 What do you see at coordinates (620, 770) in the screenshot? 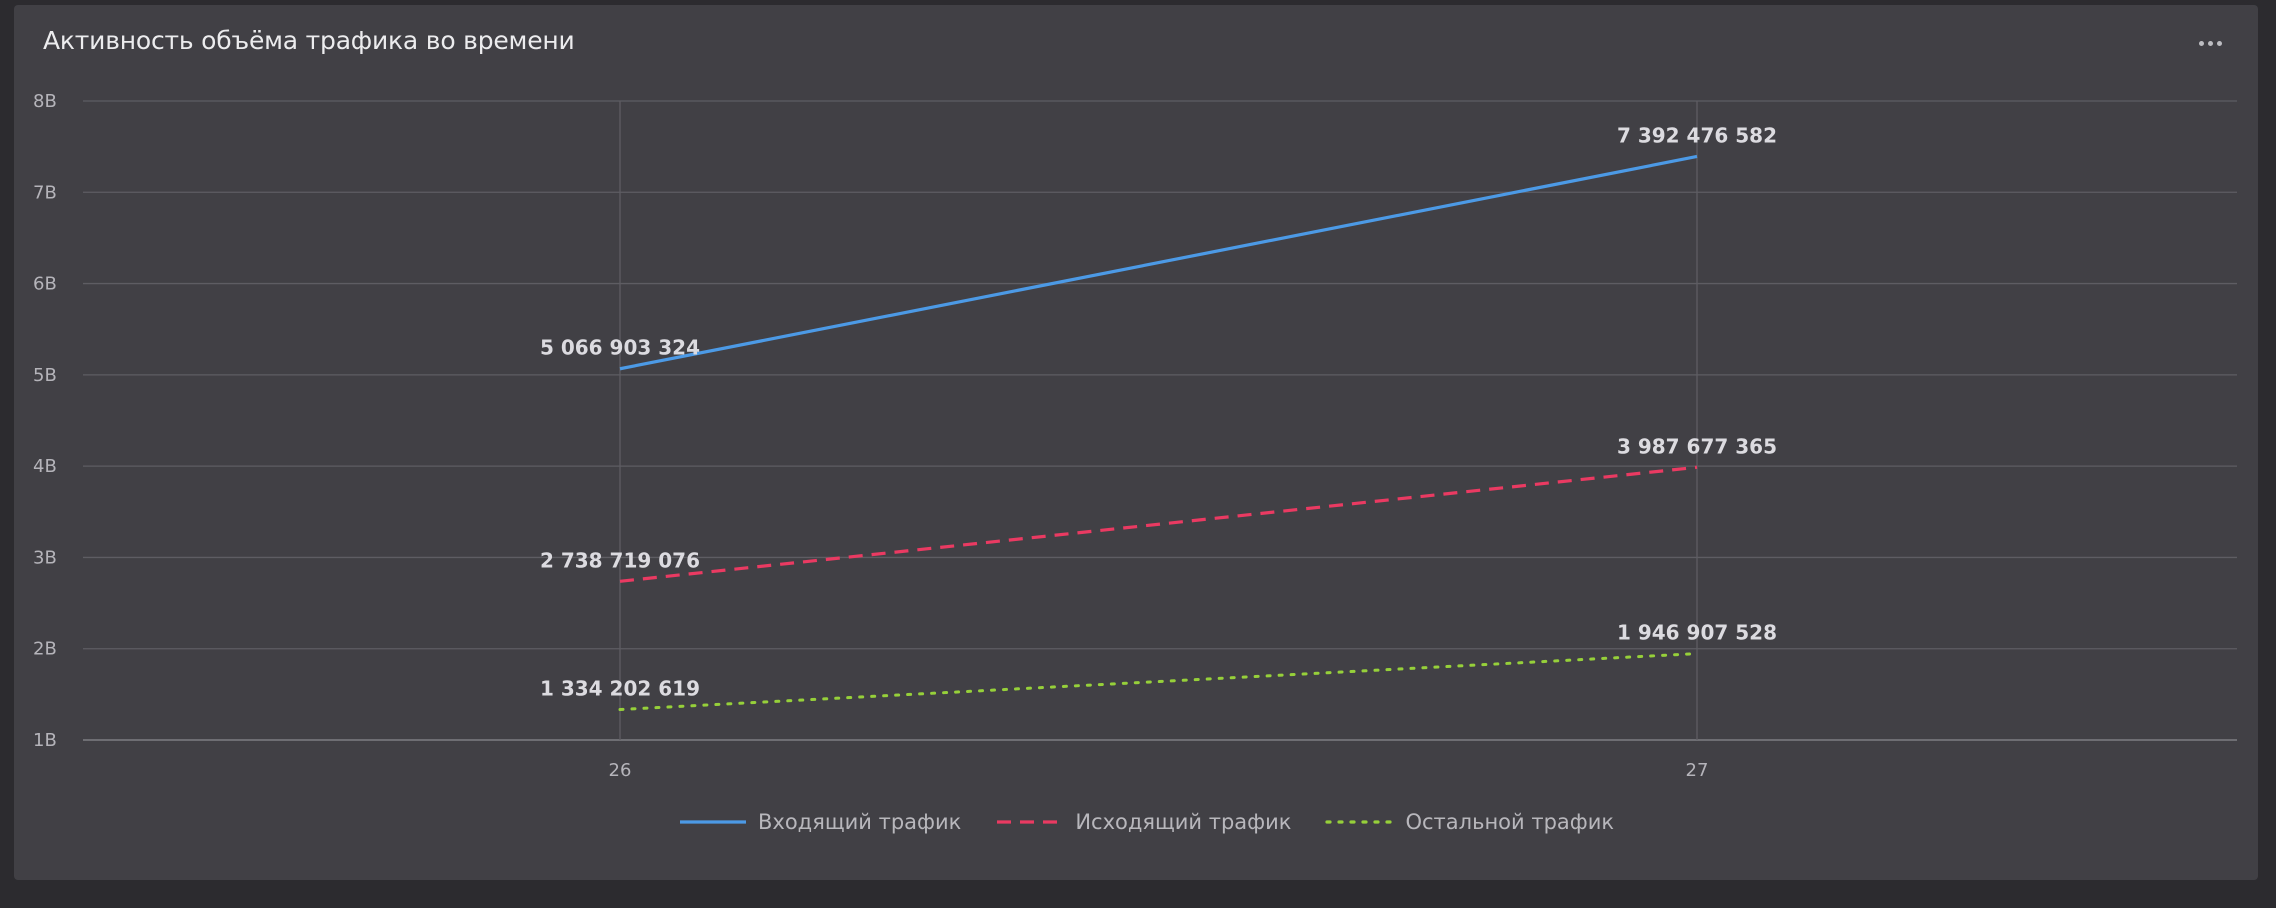
I see `x-tick-label: 26` at bounding box center [620, 770].